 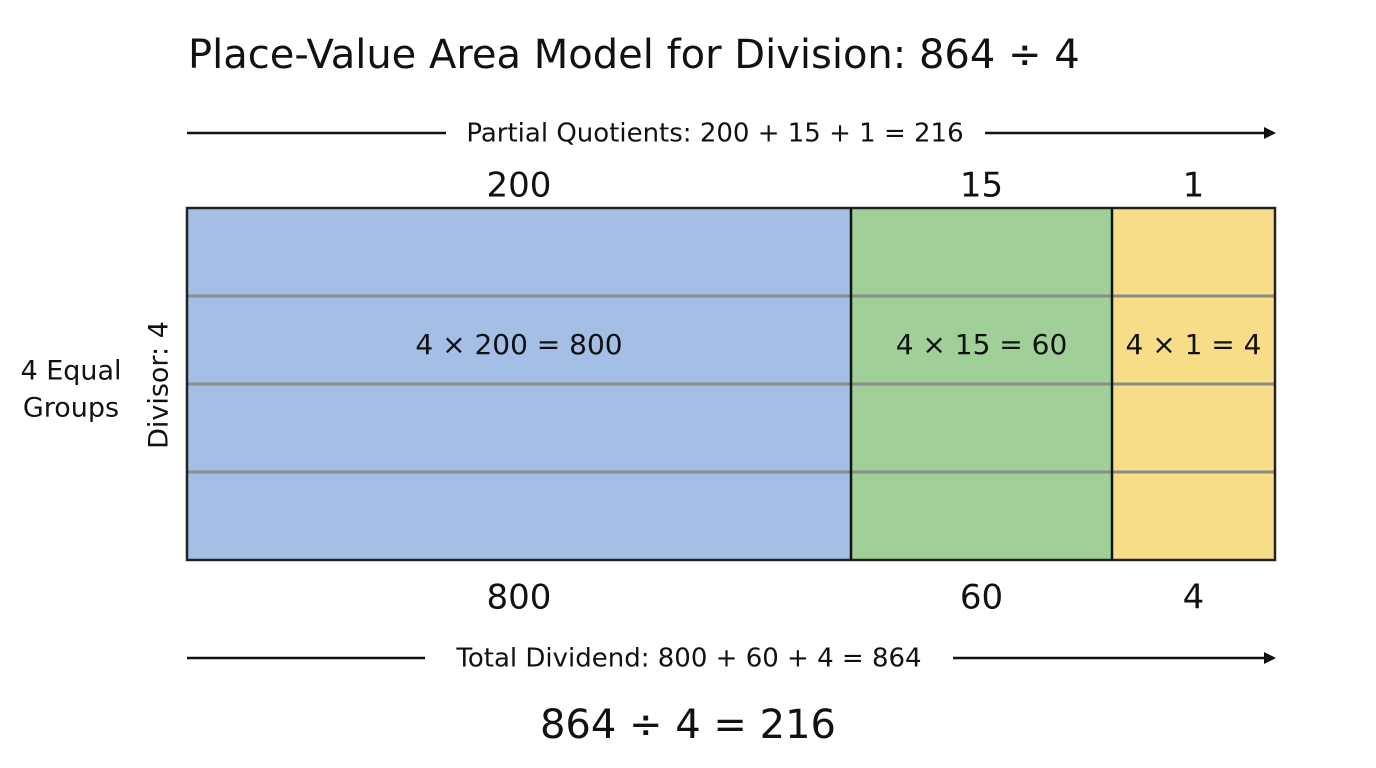 I want to click on product-expression: 4 × 200 = 800, so click(x=518, y=344).